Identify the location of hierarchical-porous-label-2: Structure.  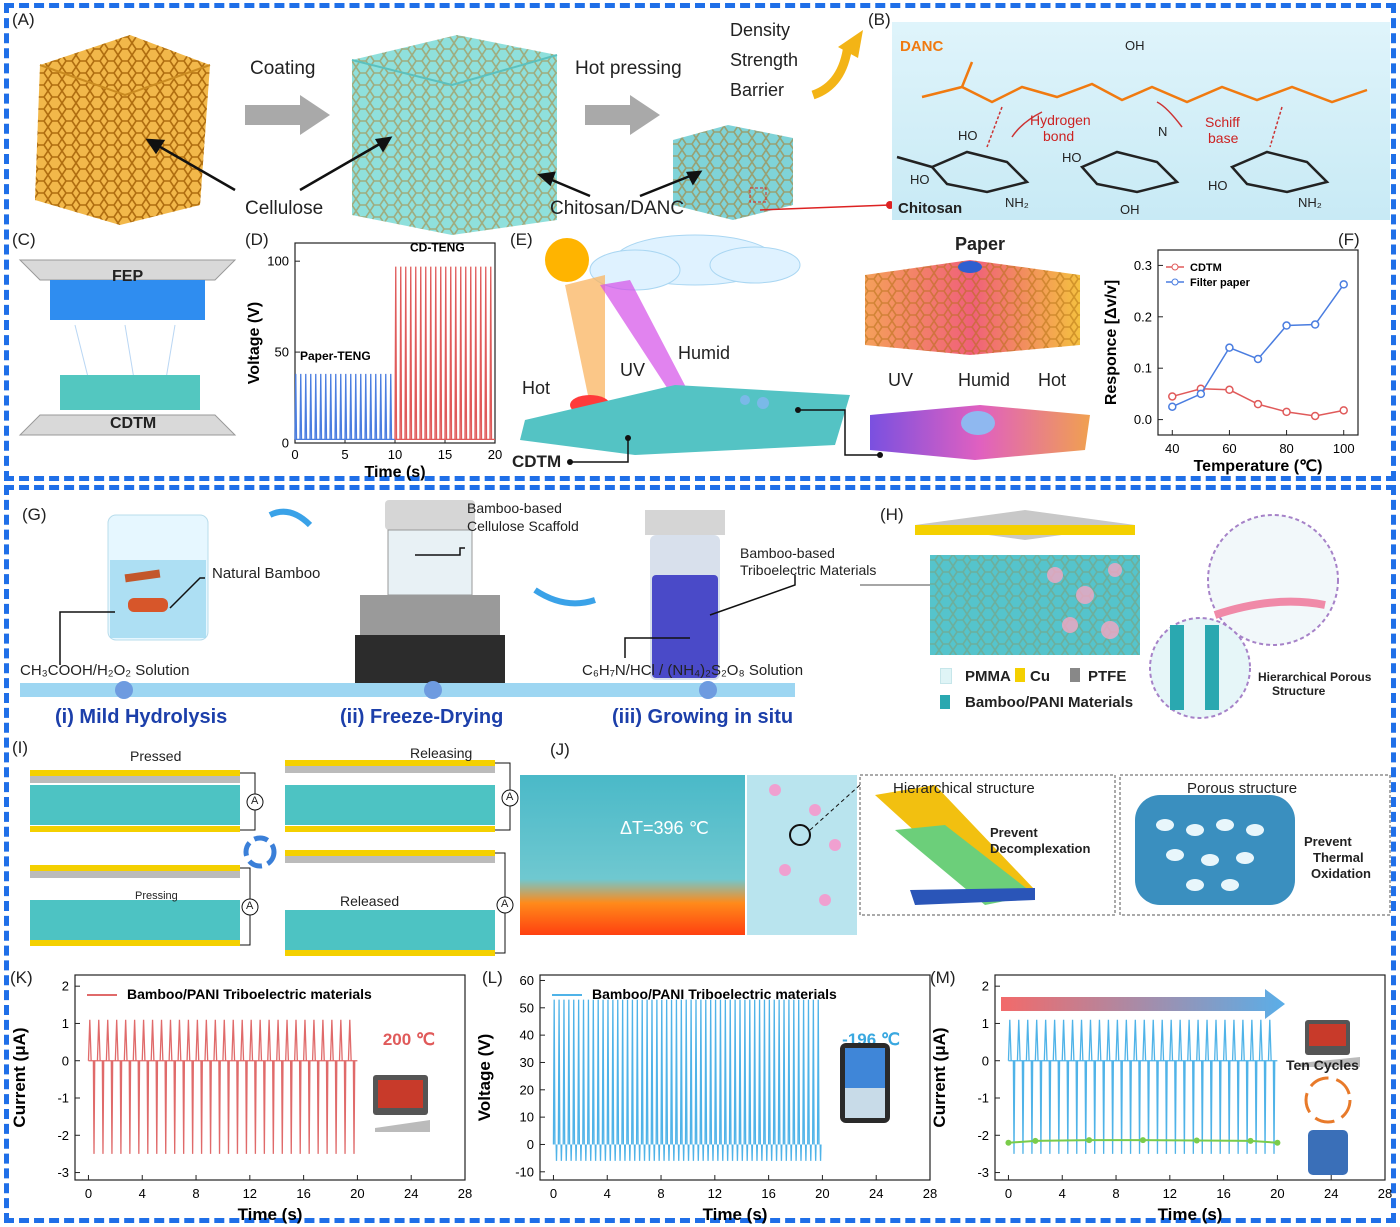
(1299, 691).